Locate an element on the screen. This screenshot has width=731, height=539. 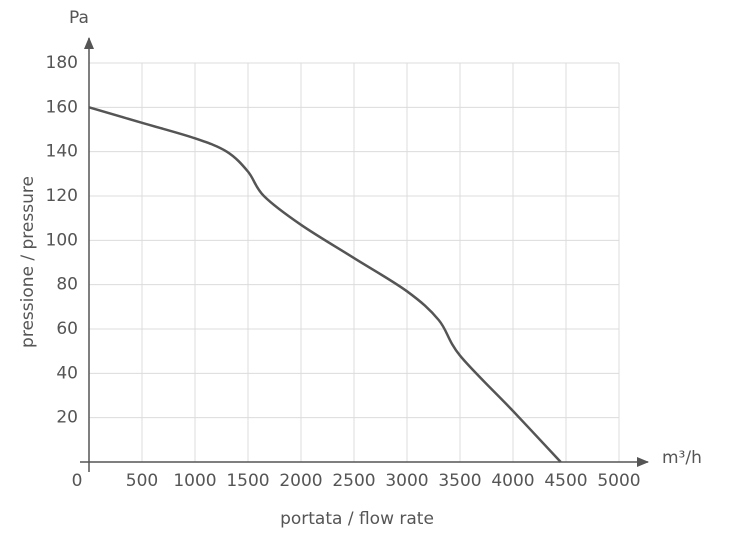
x-tick-label: 500 is located at coordinates (142, 481).